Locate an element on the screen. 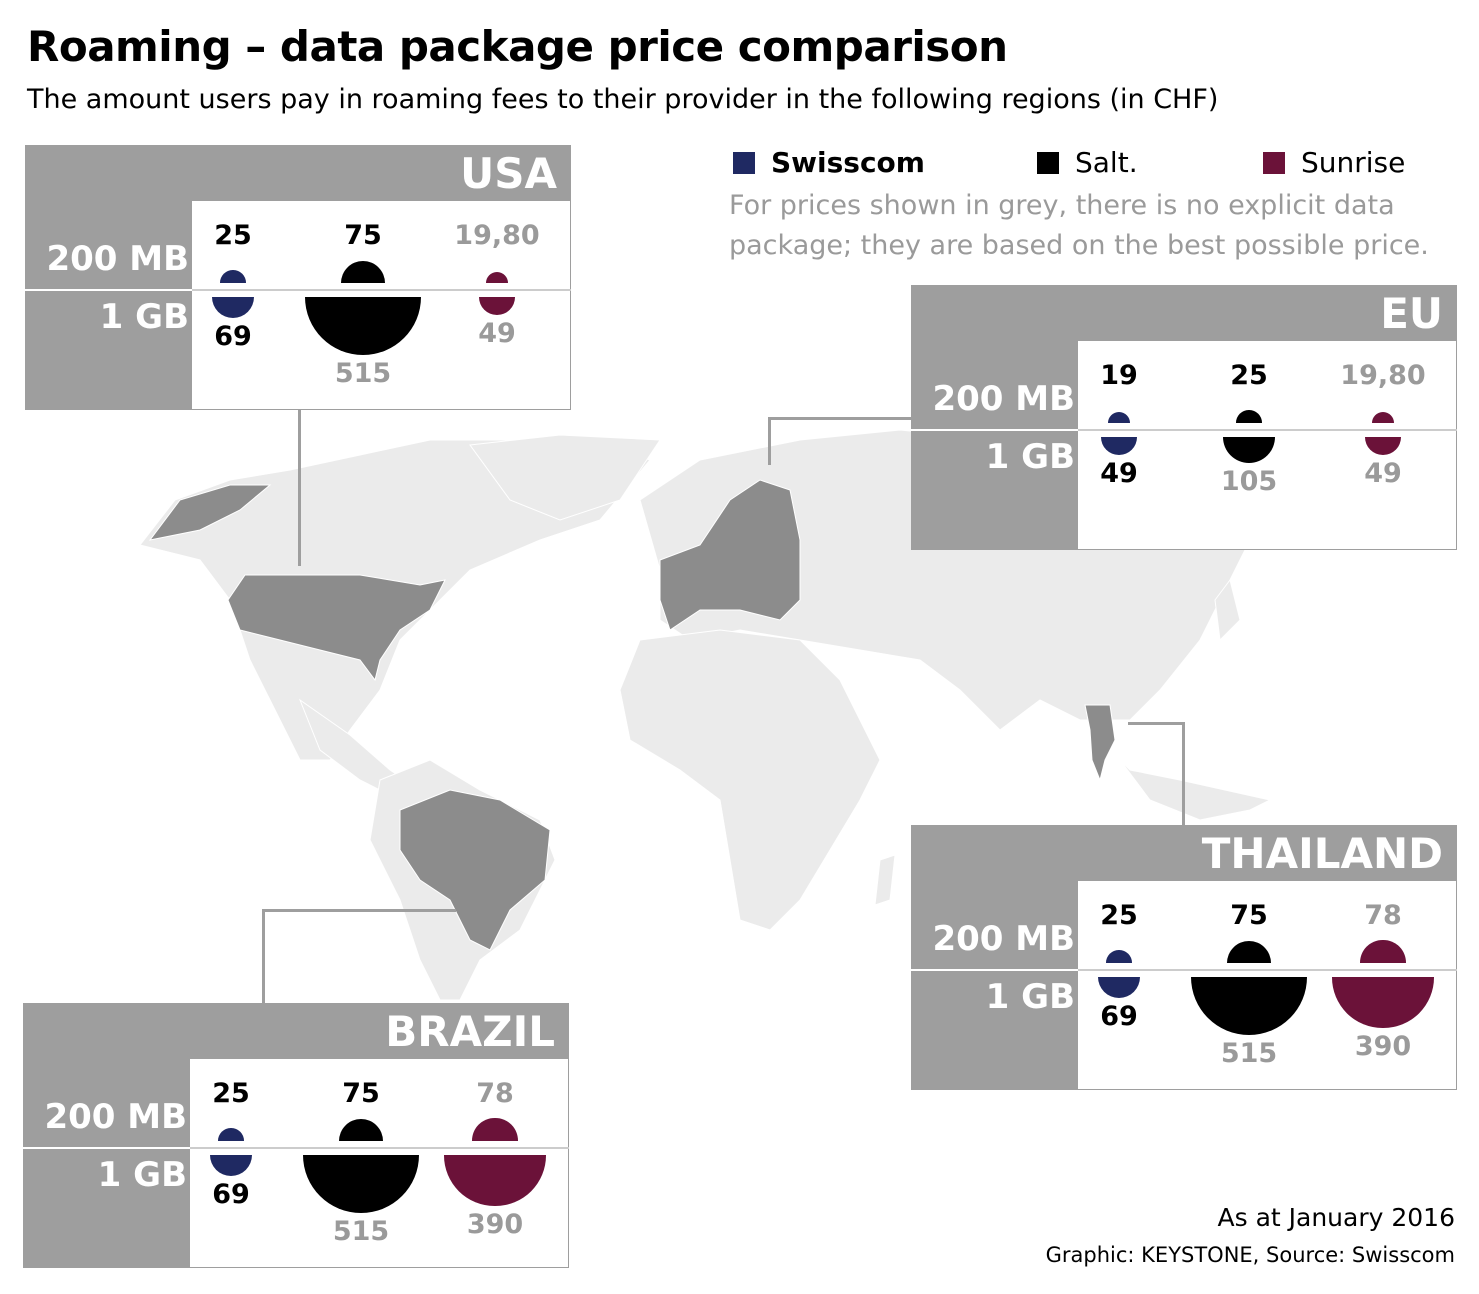 This screenshot has height=1294, width=1479. map-madagascar is located at coordinates (885, 880).